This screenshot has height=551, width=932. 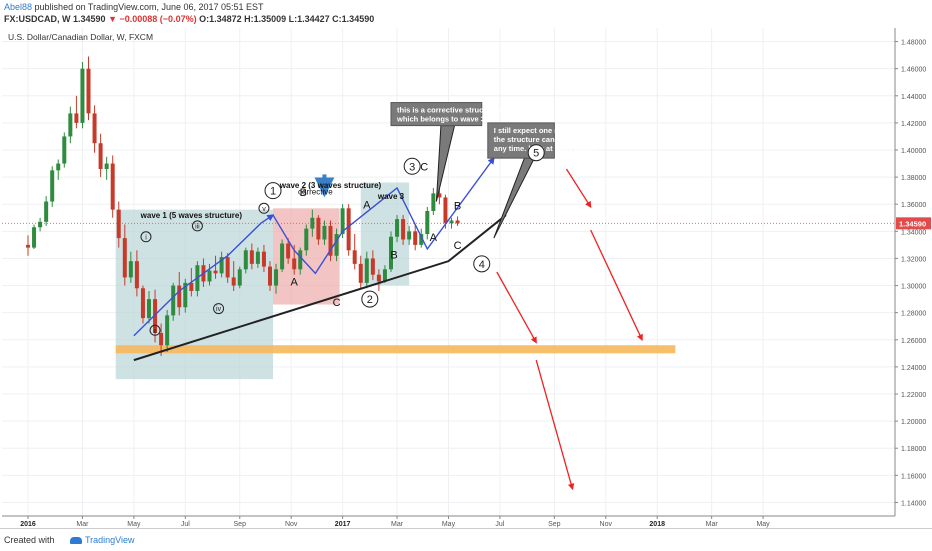 I want to click on wave-label: corrective, so click(x=315, y=192).